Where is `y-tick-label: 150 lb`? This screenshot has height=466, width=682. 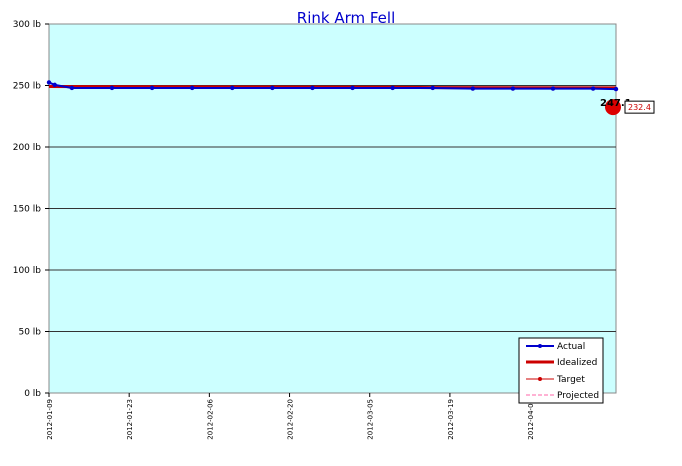
y-tick-label: 150 lb is located at coordinates (27, 210).